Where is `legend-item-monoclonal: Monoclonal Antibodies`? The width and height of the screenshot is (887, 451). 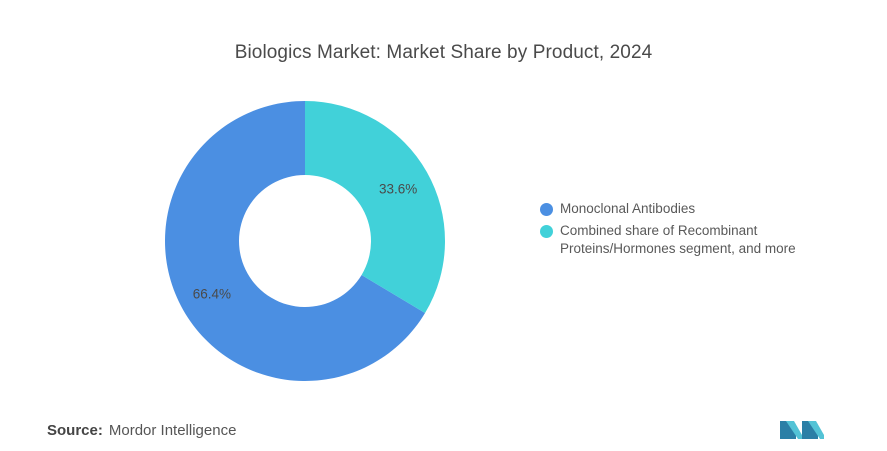 legend-item-monoclonal: Monoclonal Antibodies is located at coordinates (700, 209).